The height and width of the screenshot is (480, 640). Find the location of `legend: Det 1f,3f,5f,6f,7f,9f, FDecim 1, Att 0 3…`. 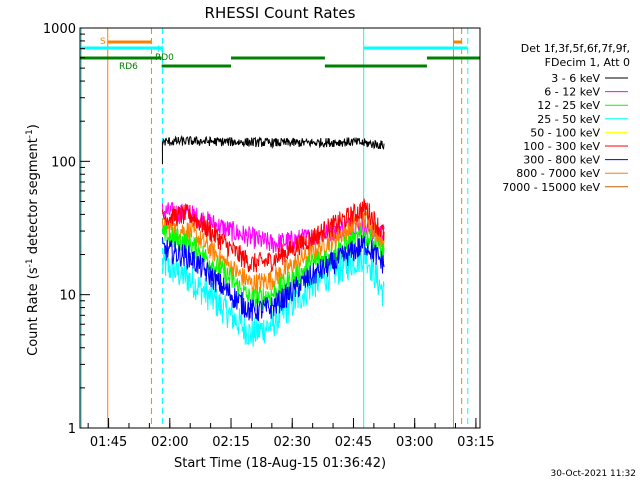

legend: Det 1f,3f,5f,6f,7f,9f, FDecim 1, Att 0 3… is located at coordinates (566, 118).